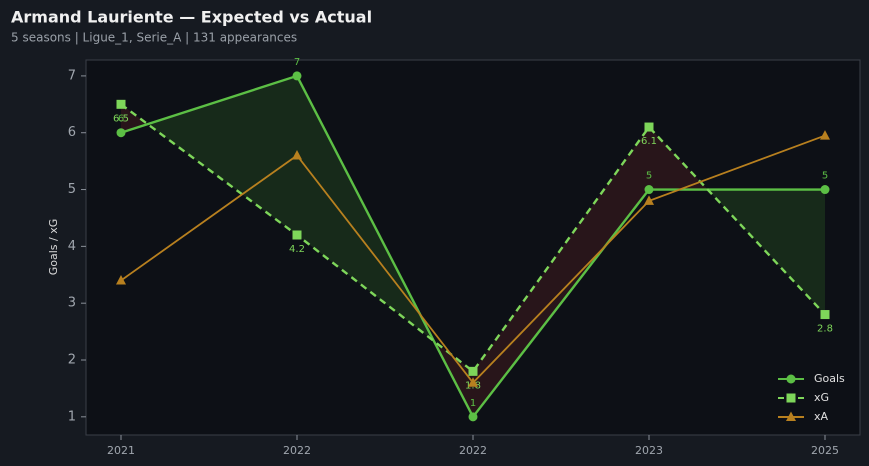 This screenshot has width=869, height=466. Describe the element at coordinates (53, 247) in the screenshot. I see `y-axis-label: Goals / xG` at that location.